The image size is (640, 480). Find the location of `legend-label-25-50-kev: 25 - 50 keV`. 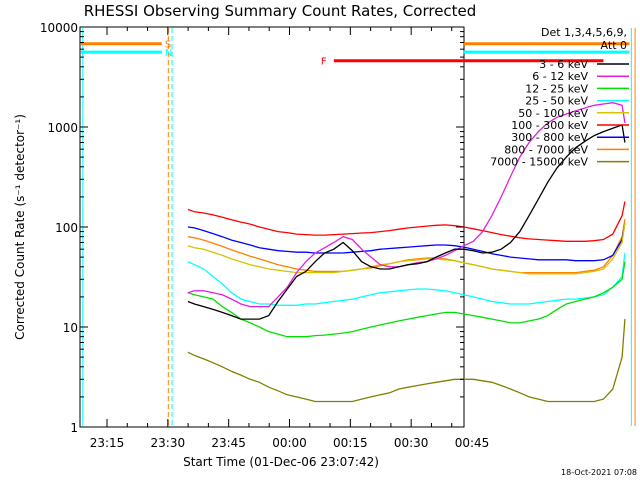

legend-label-25-50-kev: 25 - 50 keV is located at coordinates (556, 101).